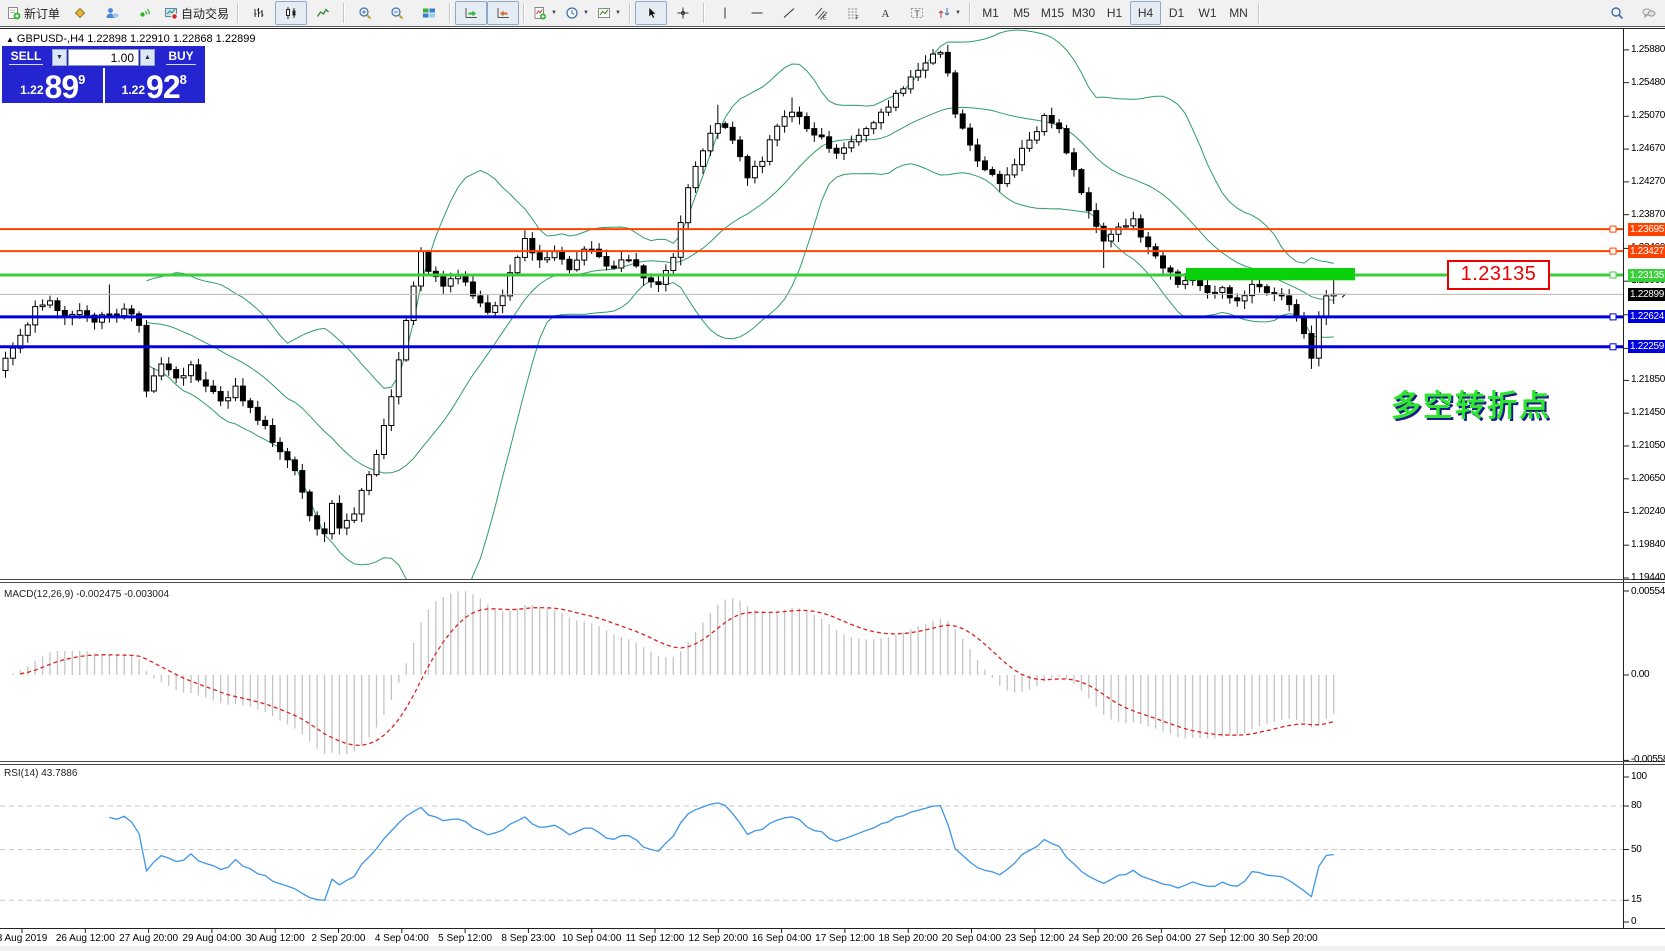 This screenshot has height=951, width=1665. I want to click on community-button, so click(112, 13).